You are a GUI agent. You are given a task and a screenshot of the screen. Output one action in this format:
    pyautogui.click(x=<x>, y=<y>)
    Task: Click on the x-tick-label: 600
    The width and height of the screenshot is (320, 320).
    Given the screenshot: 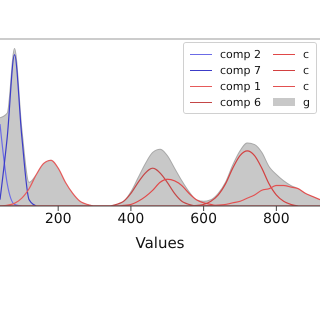 What is the action you would take?
    pyautogui.click(x=204, y=218)
    